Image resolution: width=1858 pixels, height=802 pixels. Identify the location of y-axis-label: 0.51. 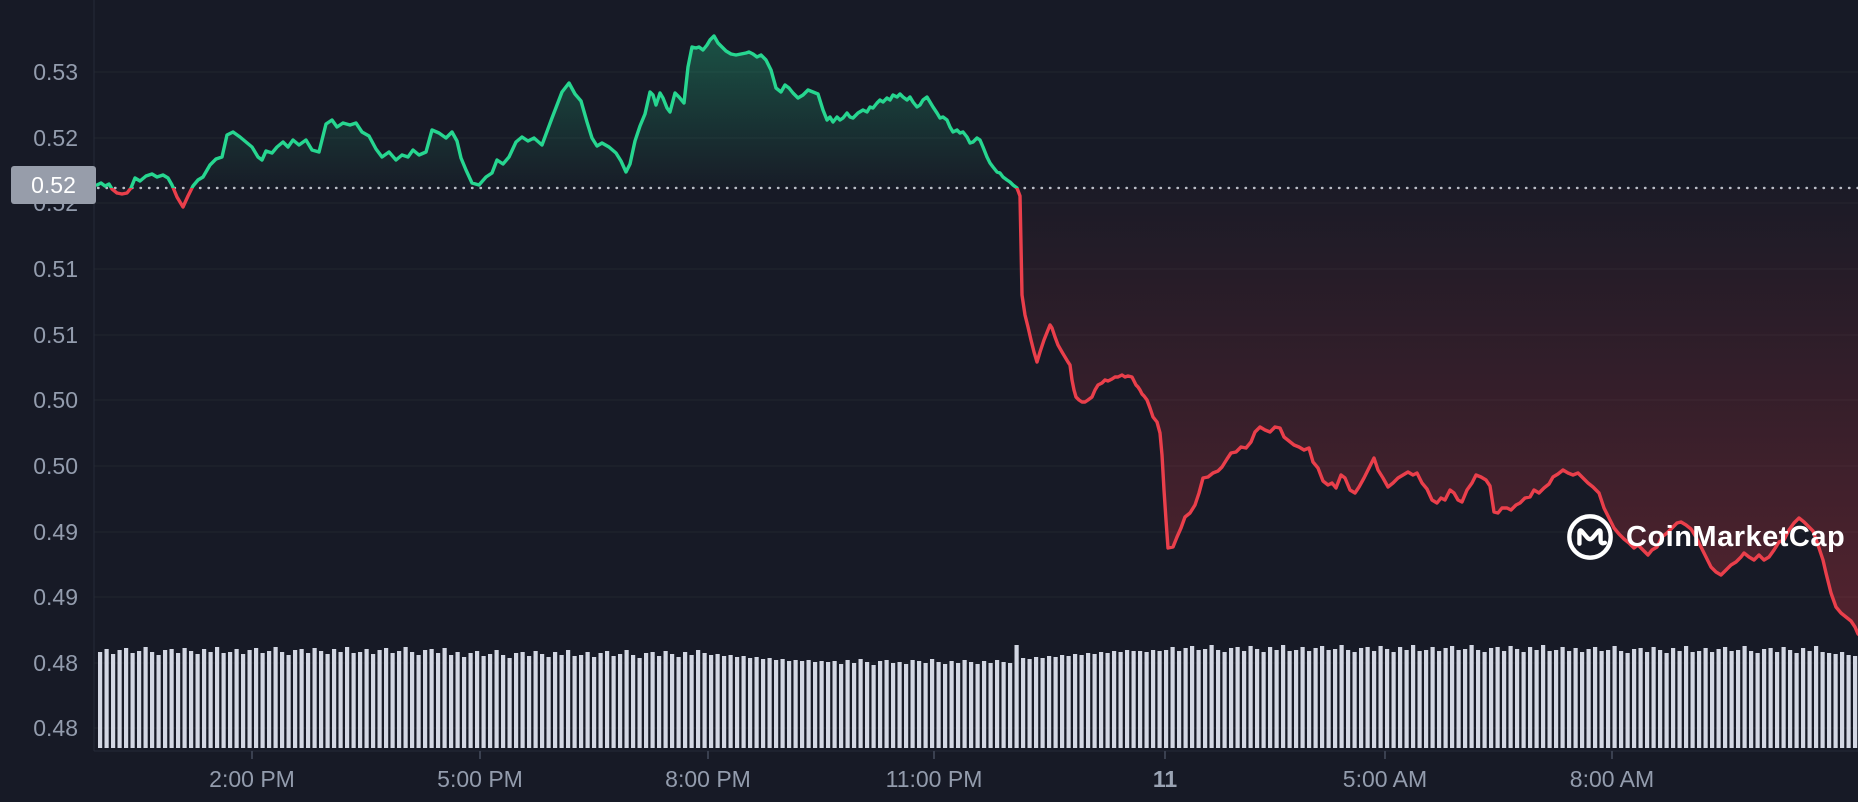
(55, 269).